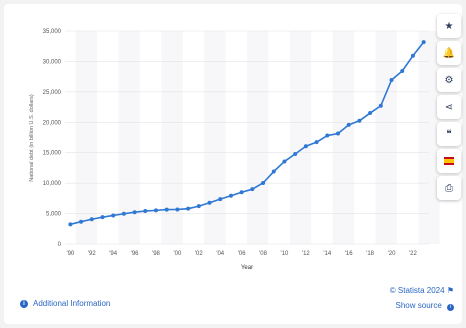 The height and width of the screenshot is (328, 466). What do you see at coordinates (113, 254) in the screenshot?
I see `x-tick-label: '94` at bounding box center [113, 254].